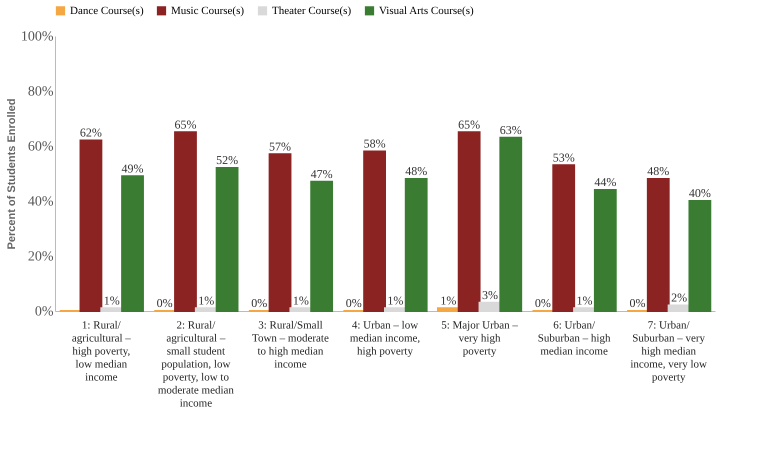 This screenshot has width=761, height=473. What do you see at coordinates (280, 146) in the screenshot?
I see `data-label: 57%` at bounding box center [280, 146].